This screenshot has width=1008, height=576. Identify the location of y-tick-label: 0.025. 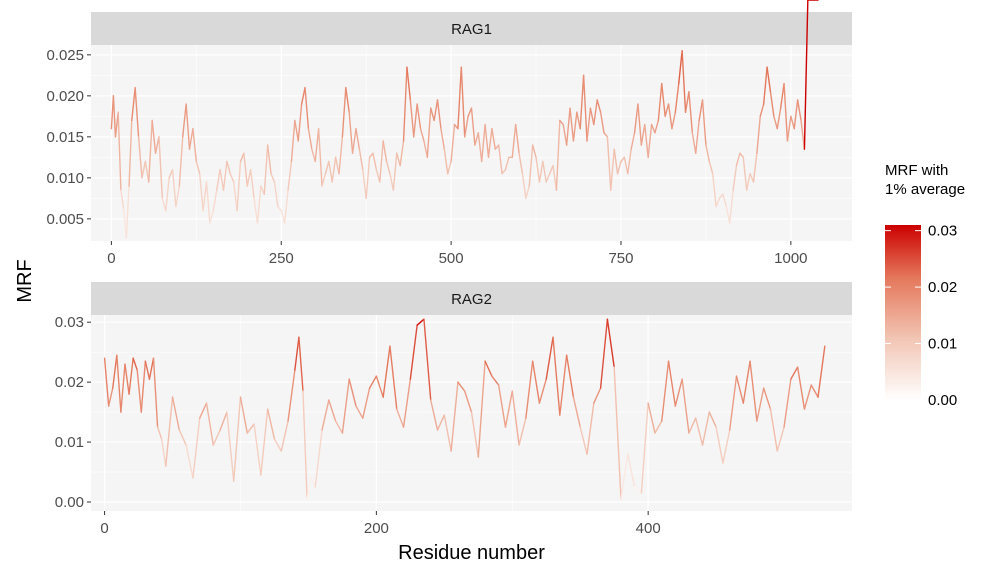
(65, 55).